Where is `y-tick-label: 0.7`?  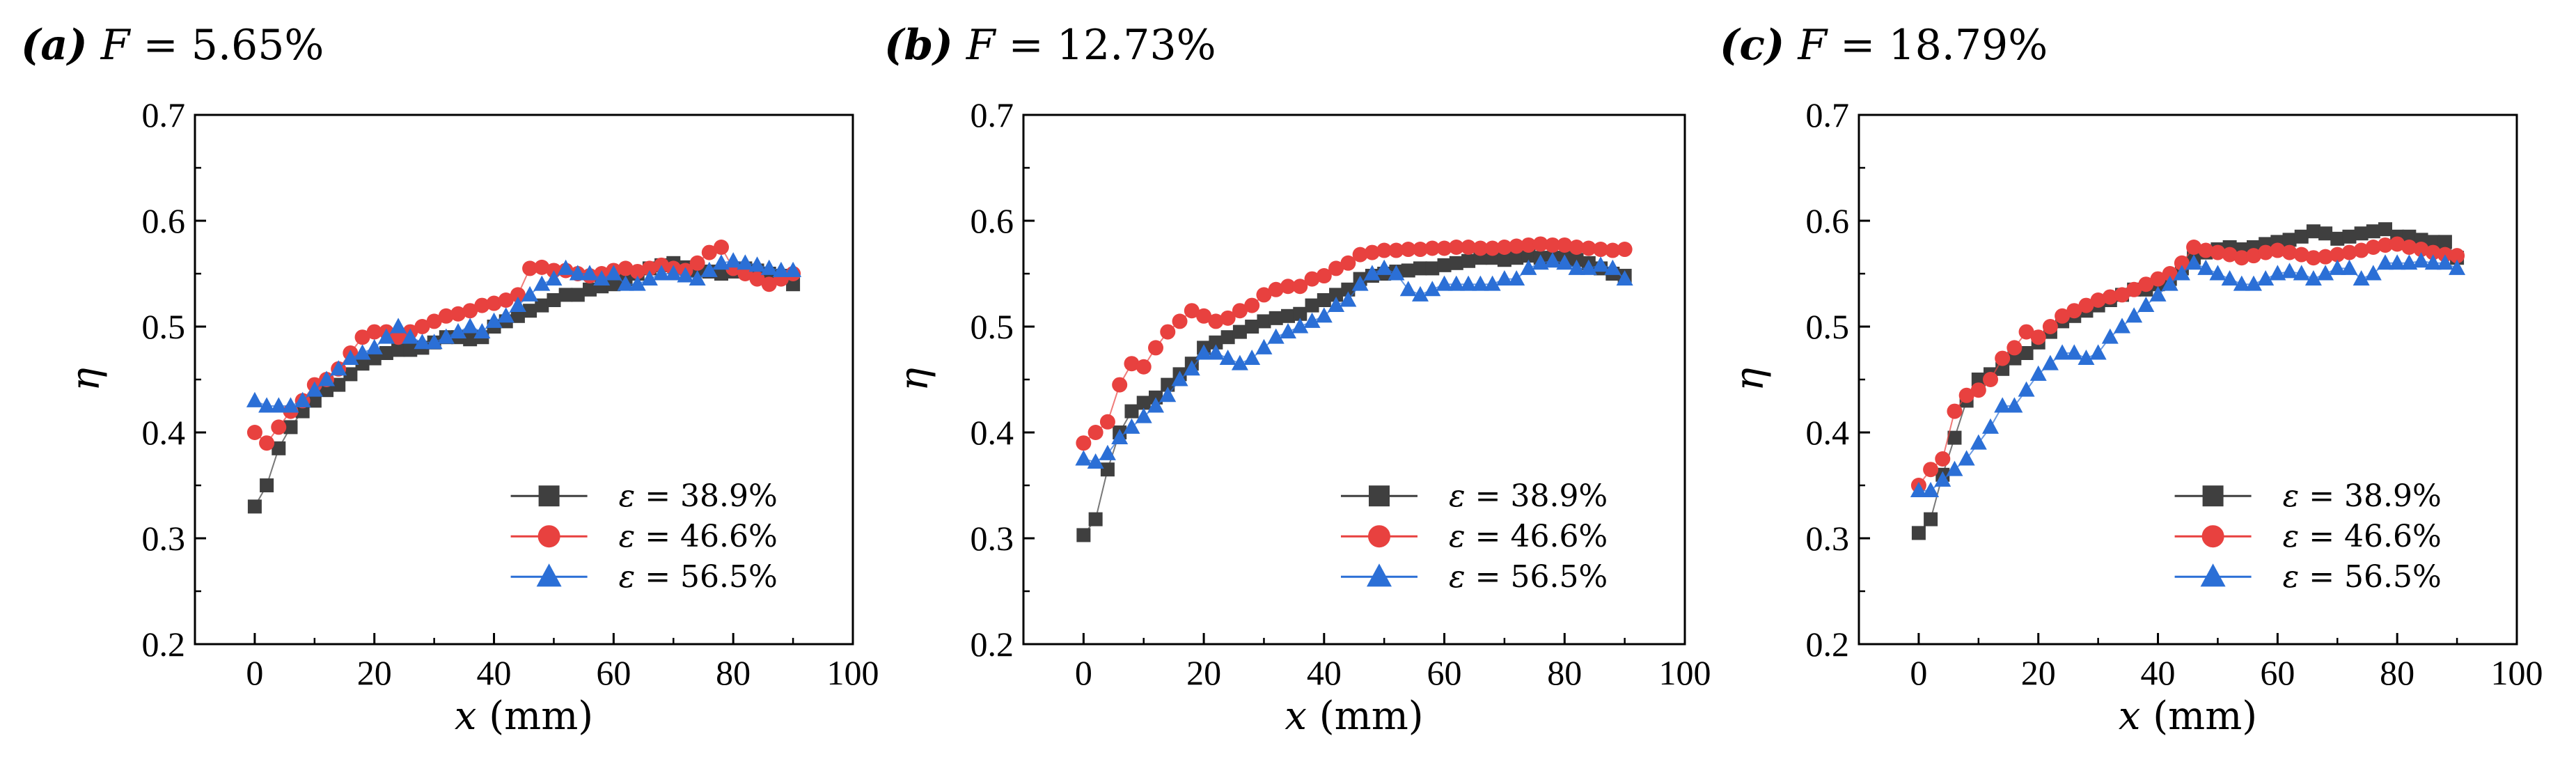
y-tick-label: 0.7 is located at coordinates (164, 115).